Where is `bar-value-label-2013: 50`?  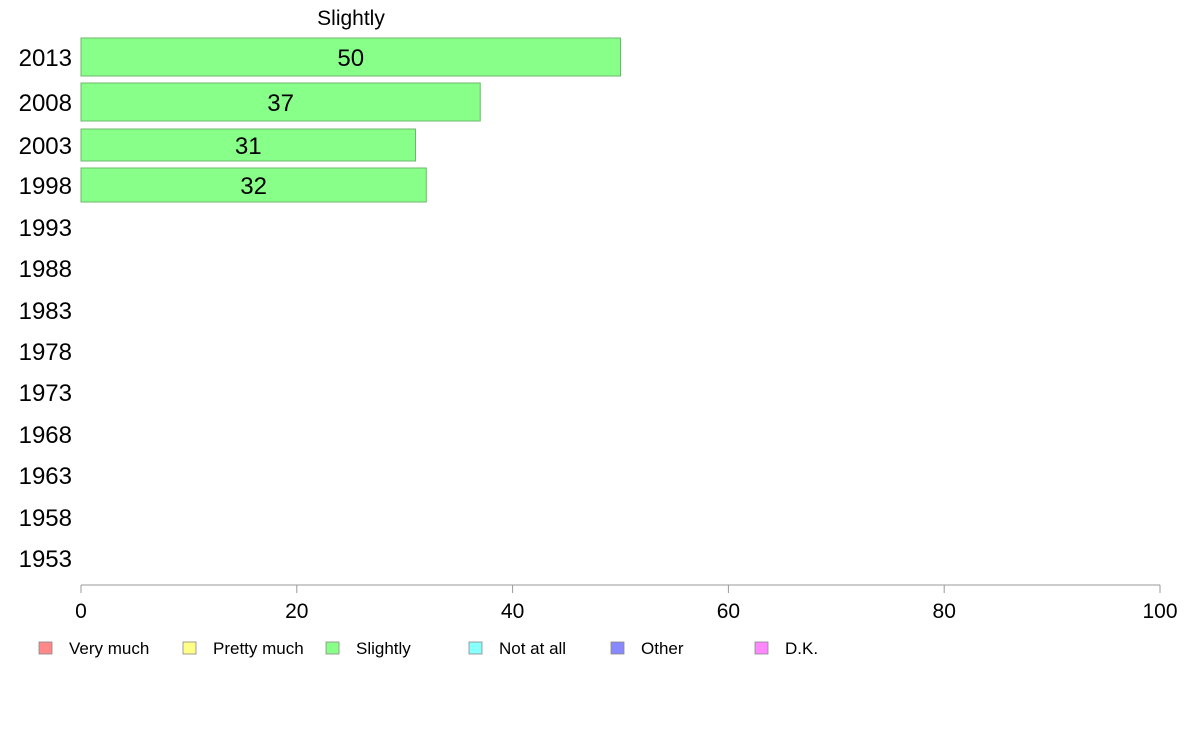 bar-value-label-2013: 50 is located at coordinates (350, 58).